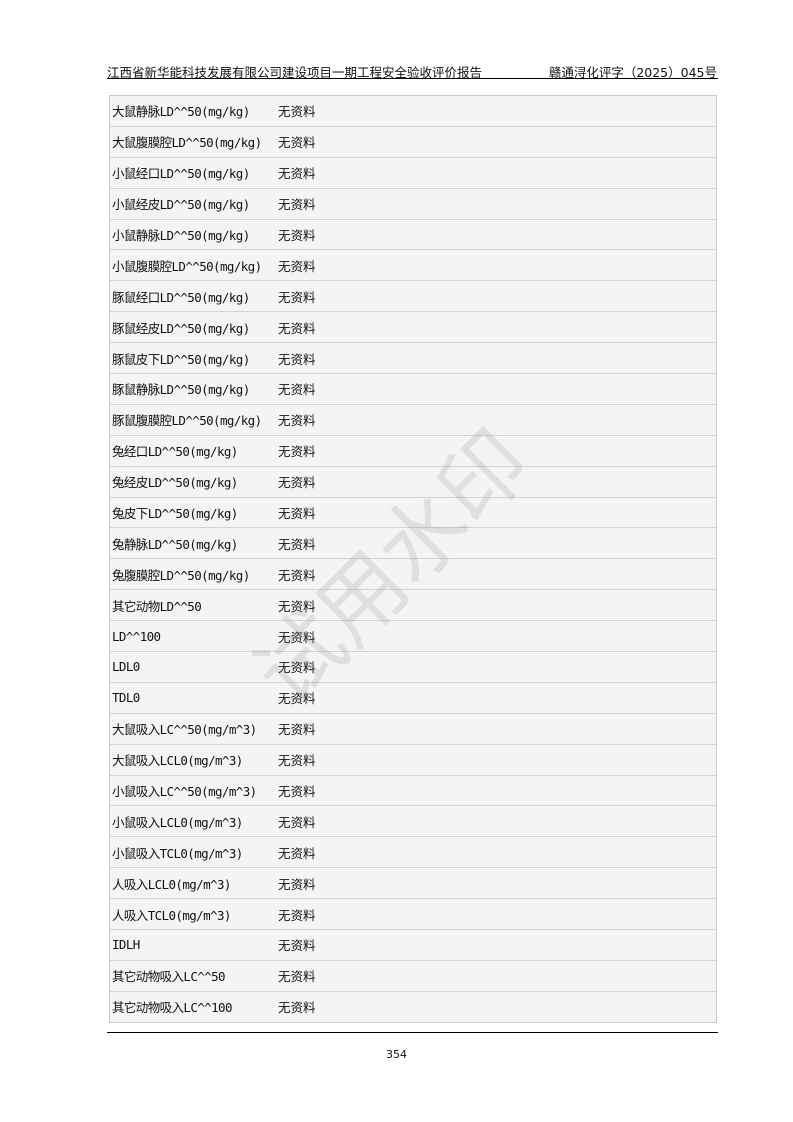  I want to click on table-row: 大鼠吸入LC^^50(mg/m^3) 无资料, so click(413, 729).